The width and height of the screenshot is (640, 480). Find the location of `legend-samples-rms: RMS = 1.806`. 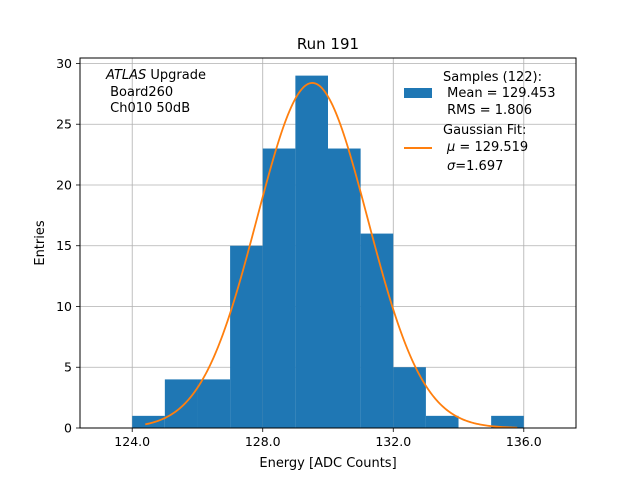

legend-samples-rms: RMS = 1.806 is located at coordinates (487, 110).